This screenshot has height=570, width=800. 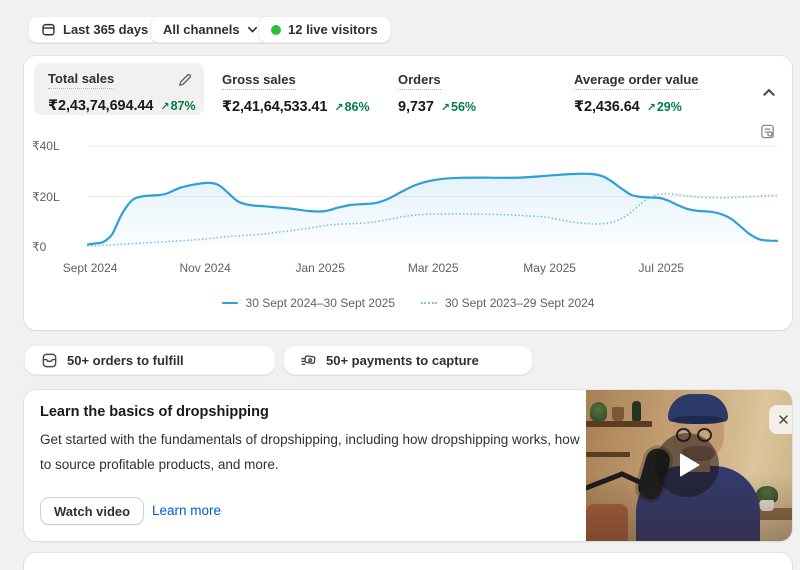 I want to click on payments-to-capture-label: 50+ payments to capture, so click(x=402, y=360).